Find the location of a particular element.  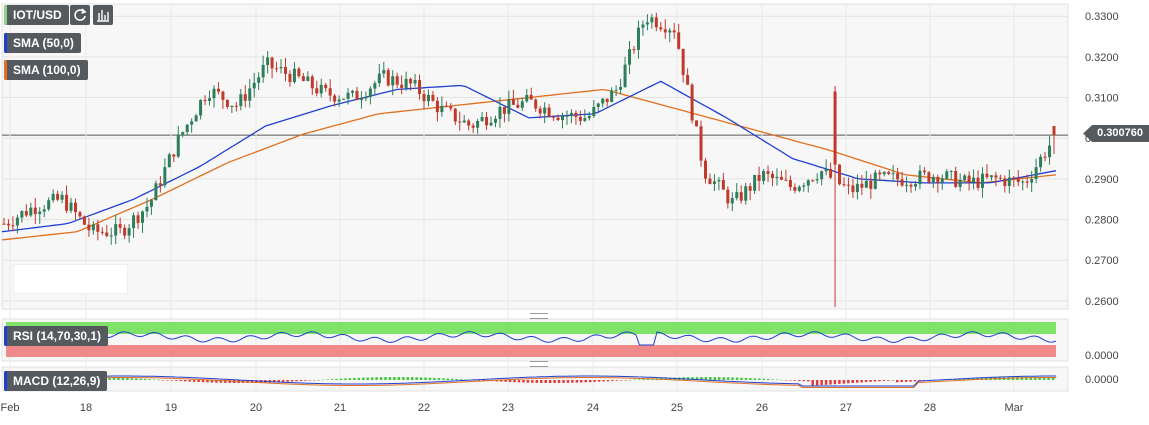

rsi-oversold-zone is located at coordinates (531, 351).